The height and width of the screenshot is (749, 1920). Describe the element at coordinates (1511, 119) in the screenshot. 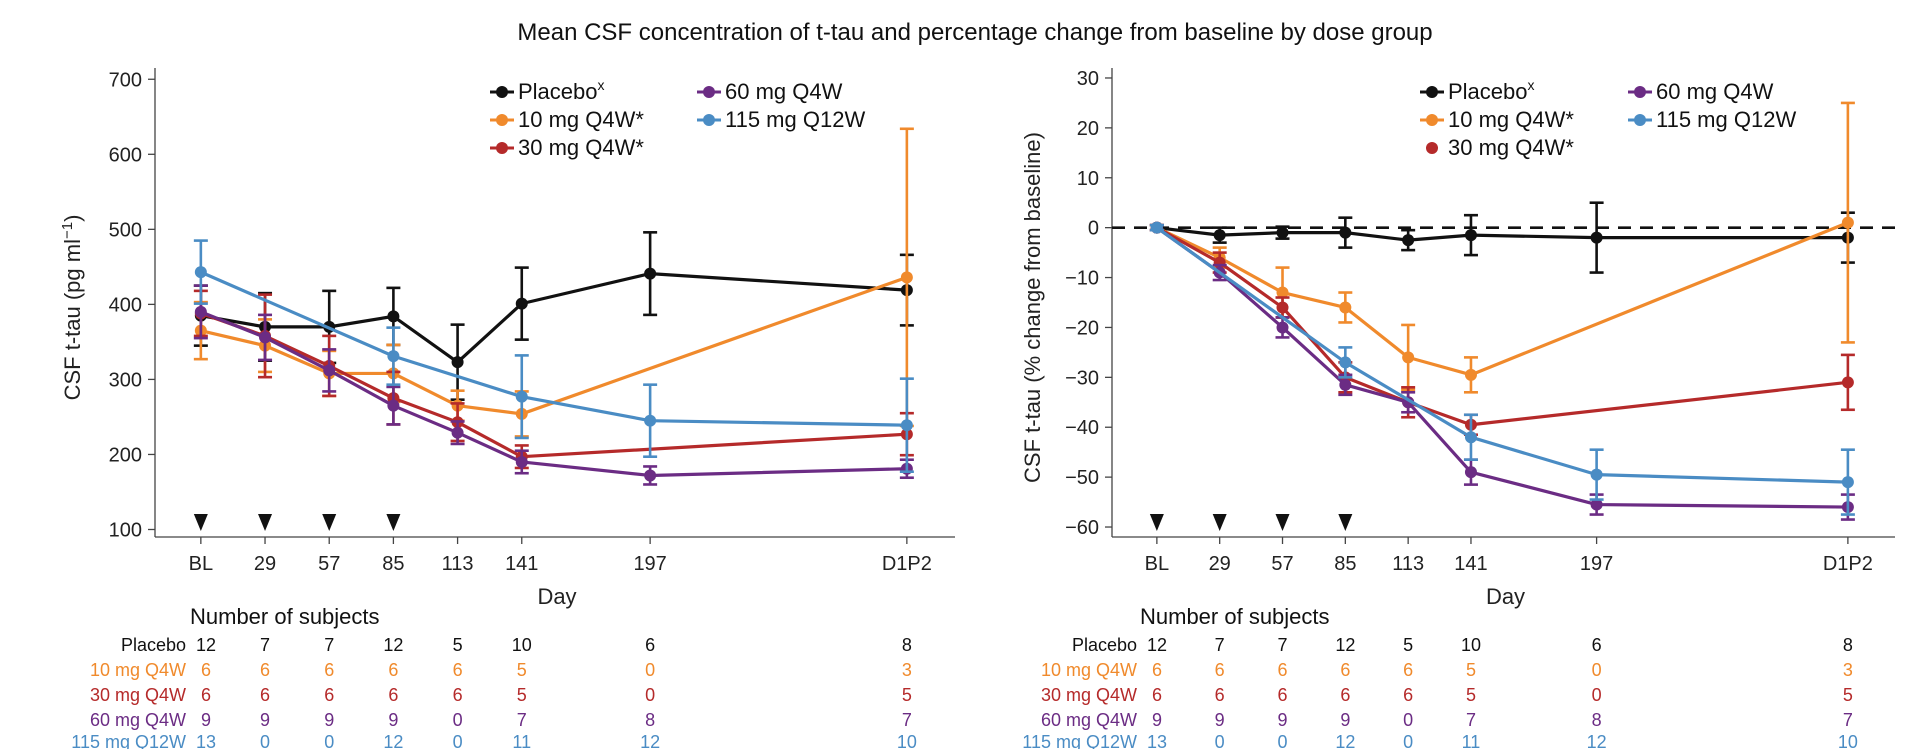

I see `legend-label-text: 10 mg Q4W*` at that location.